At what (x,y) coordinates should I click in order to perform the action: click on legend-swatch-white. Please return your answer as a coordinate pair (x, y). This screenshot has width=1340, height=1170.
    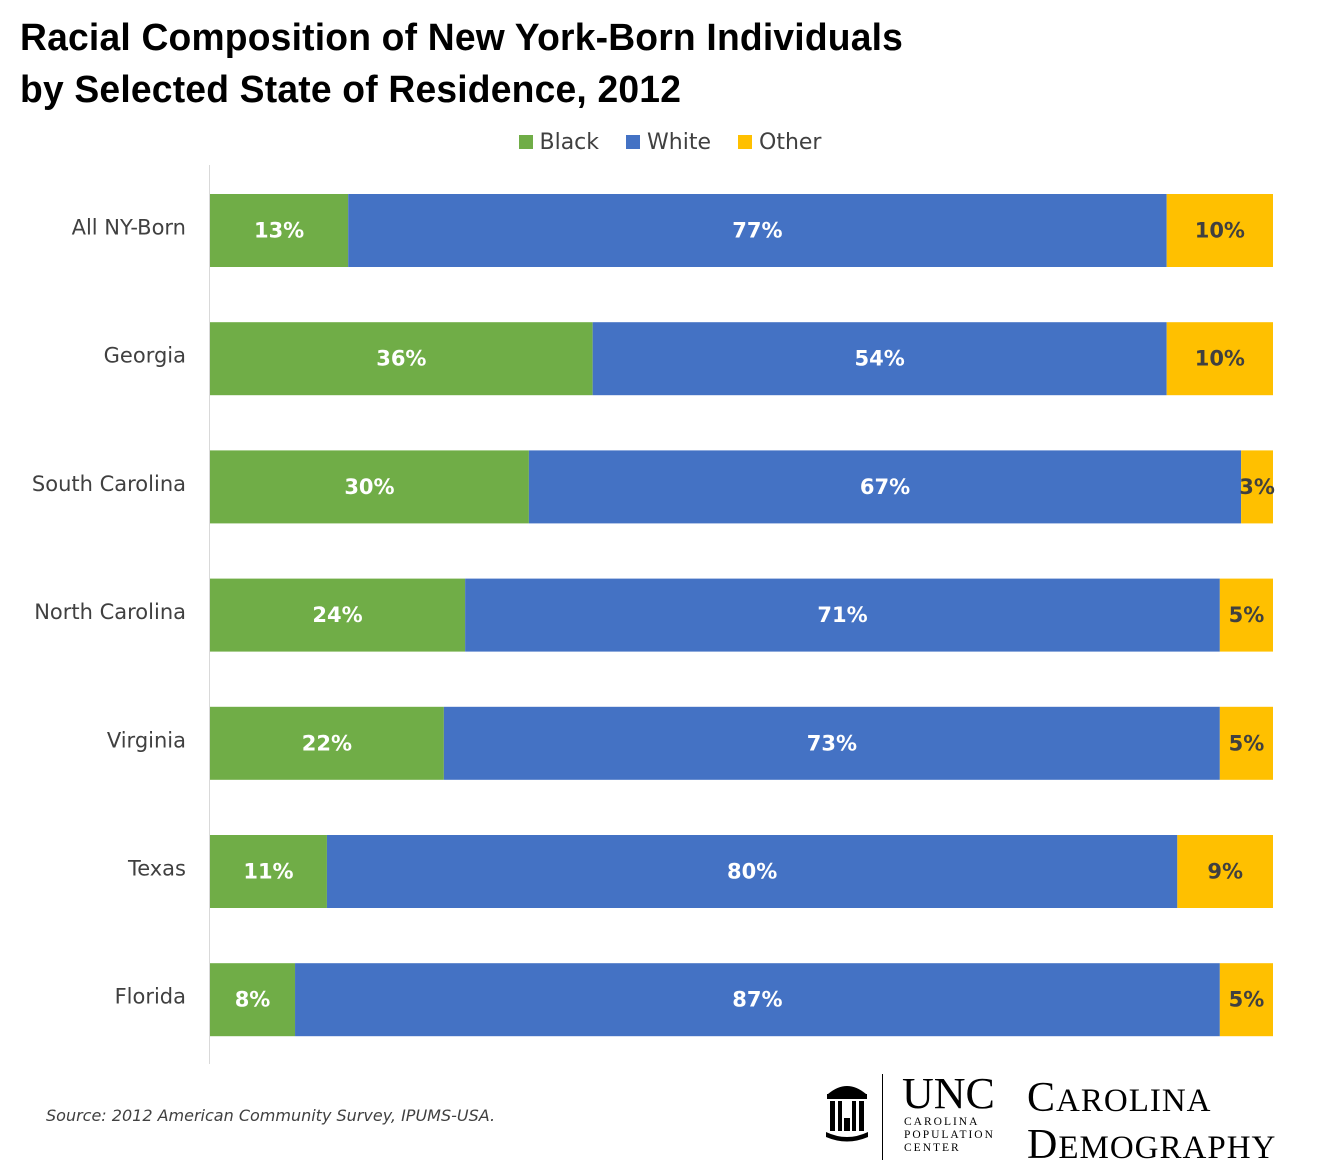
    Looking at the image, I should click on (633, 142).